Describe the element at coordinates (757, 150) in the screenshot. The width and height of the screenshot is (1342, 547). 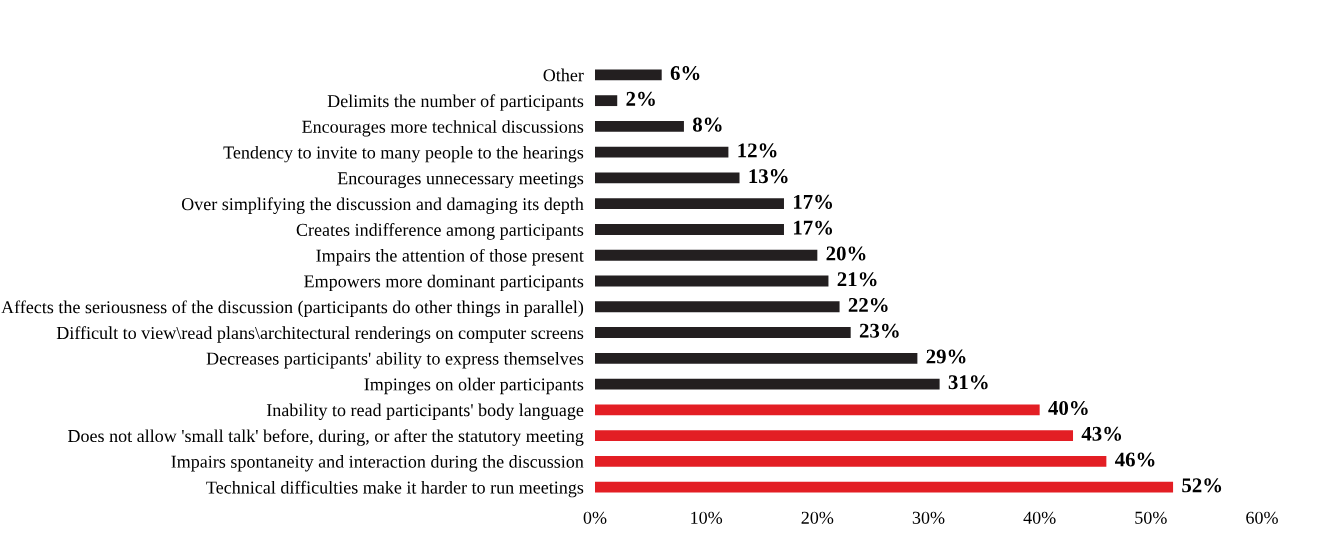
I see `data-label: 12%` at that location.